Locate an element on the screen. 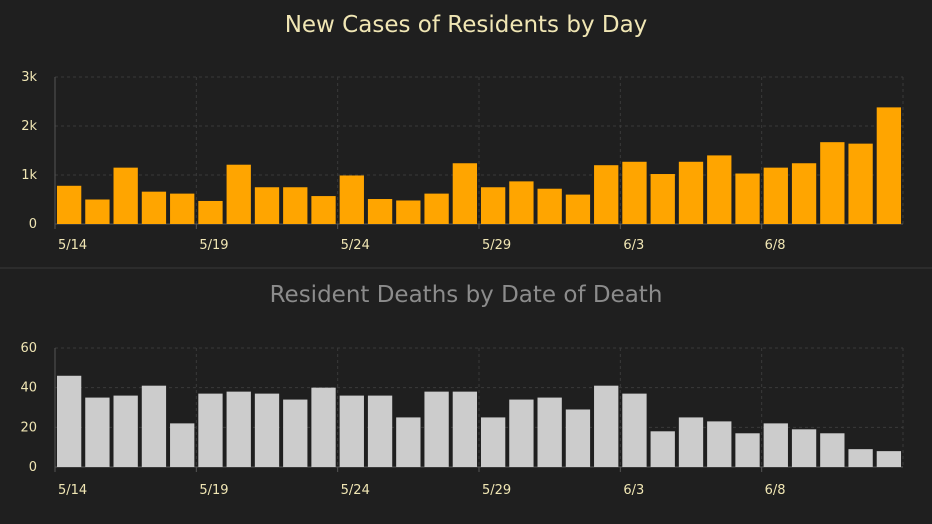  y-tick-label: 60 is located at coordinates (28, 348).